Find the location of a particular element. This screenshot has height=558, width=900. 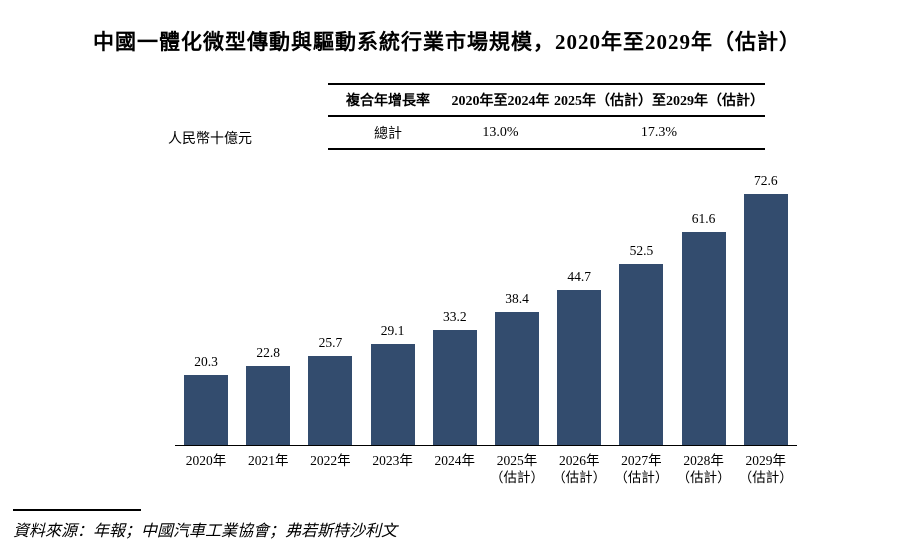

bar-value-label: 22.8 is located at coordinates (268, 352).